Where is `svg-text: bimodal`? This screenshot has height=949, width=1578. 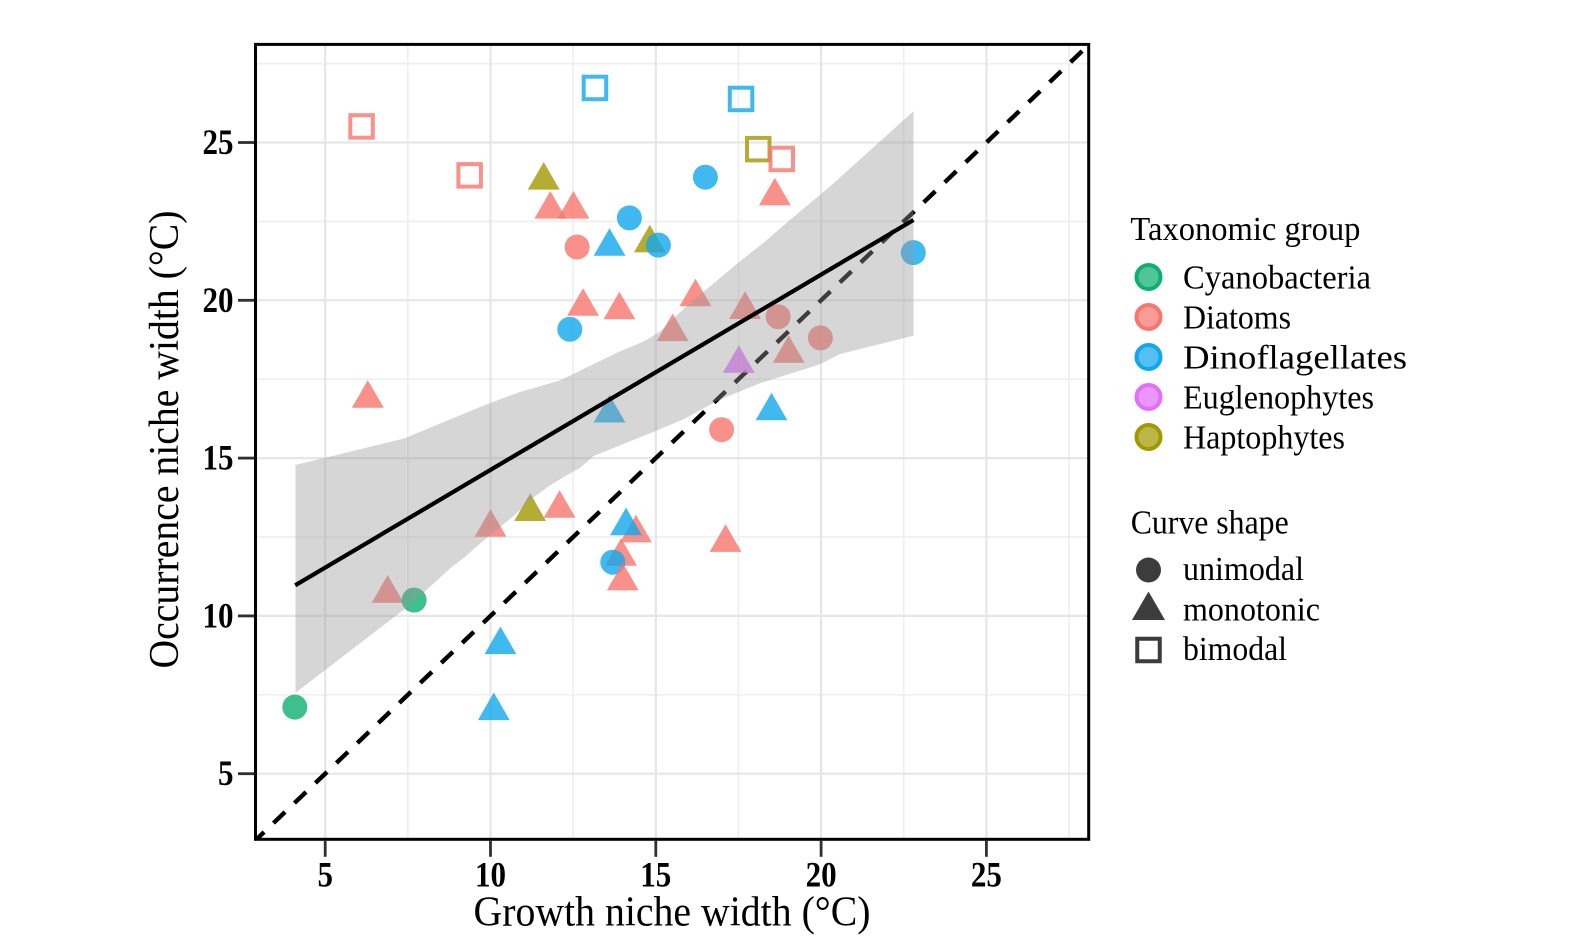
svg-text: bimodal is located at coordinates (1235, 649).